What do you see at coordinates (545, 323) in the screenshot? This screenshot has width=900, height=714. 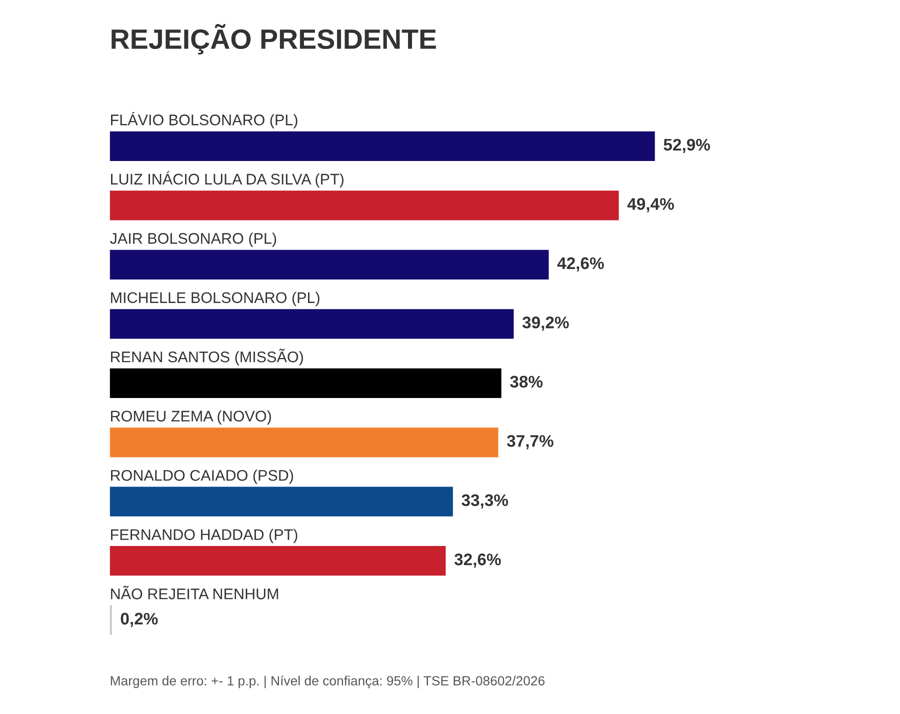 I see `data-label: 39,2%` at bounding box center [545, 323].